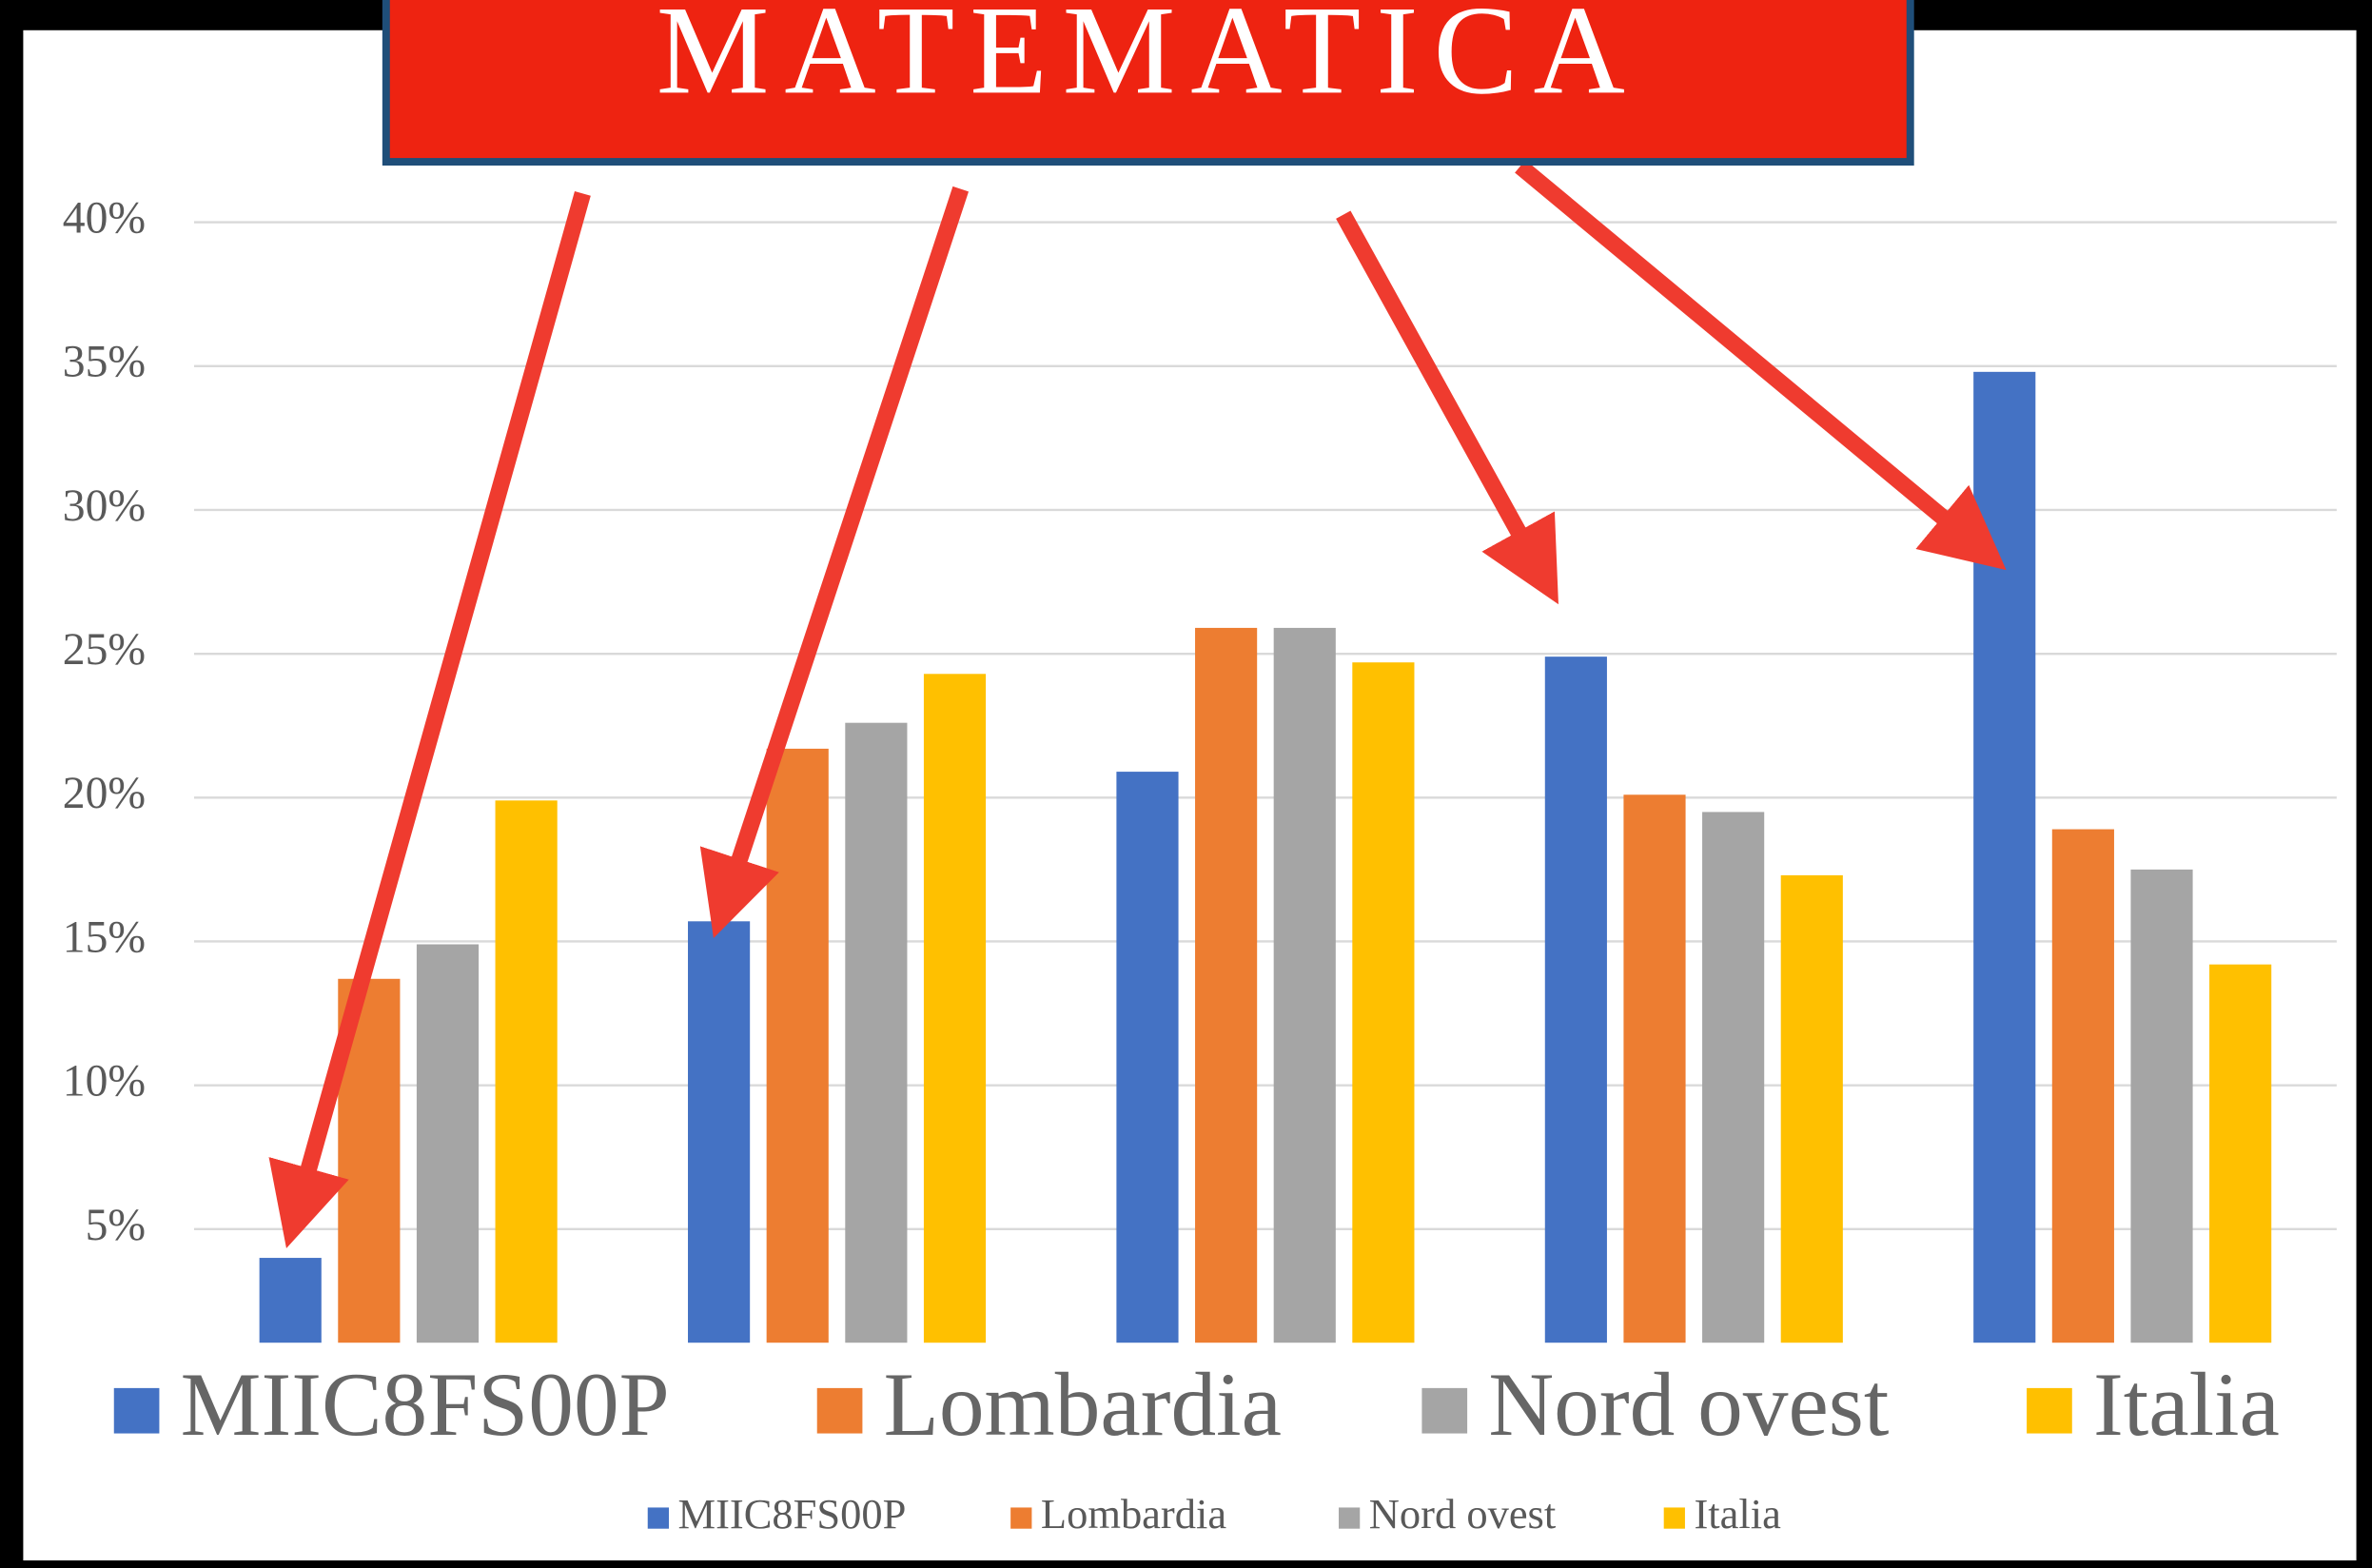 This screenshot has width=2372, height=1568. Describe the element at coordinates (104, 219) in the screenshot. I see `y-tick-label: 40%` at that location.